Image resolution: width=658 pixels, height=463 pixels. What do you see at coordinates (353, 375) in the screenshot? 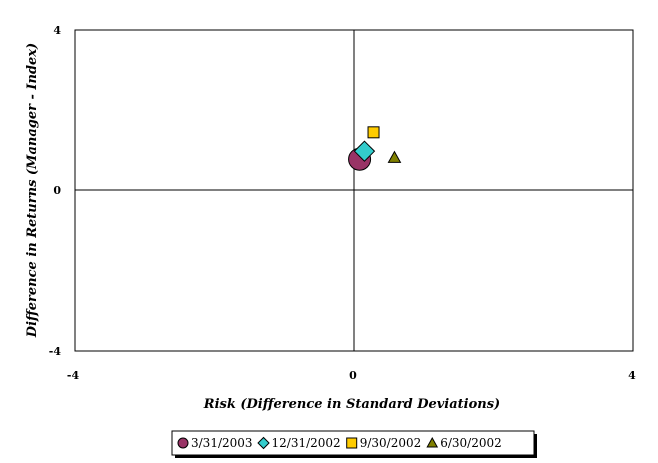
I see `x-tick-label: 0` at bounding box center [353, 375].